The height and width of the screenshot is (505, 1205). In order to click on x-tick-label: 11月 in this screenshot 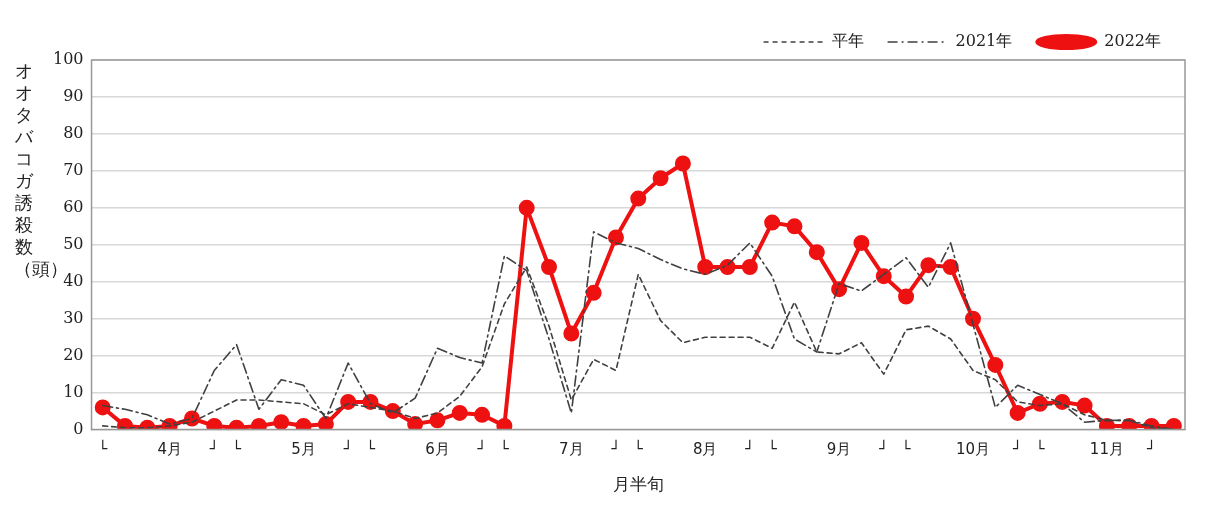, I will do `click(1106, 449)`.